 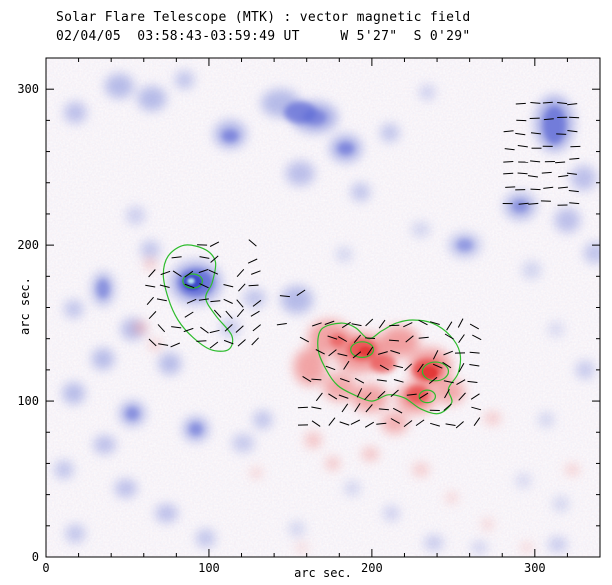 What do you see at coordinates (28, 245) in the screenshot?
I see `y-tick-label: 200` at bounding box center [28, 245].